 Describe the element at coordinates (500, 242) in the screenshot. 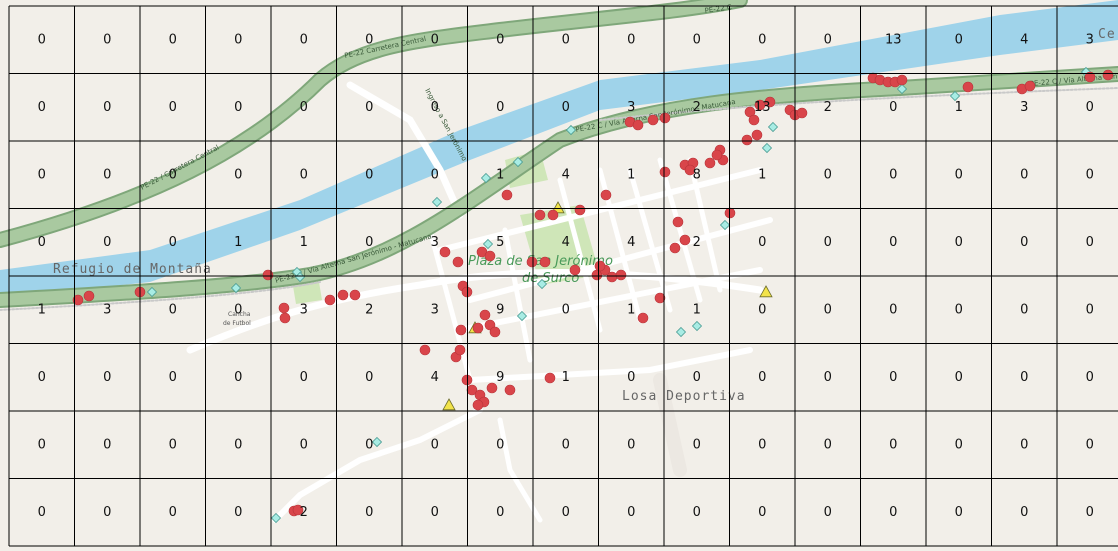

I see `grid-cell-count: 5` at that location.